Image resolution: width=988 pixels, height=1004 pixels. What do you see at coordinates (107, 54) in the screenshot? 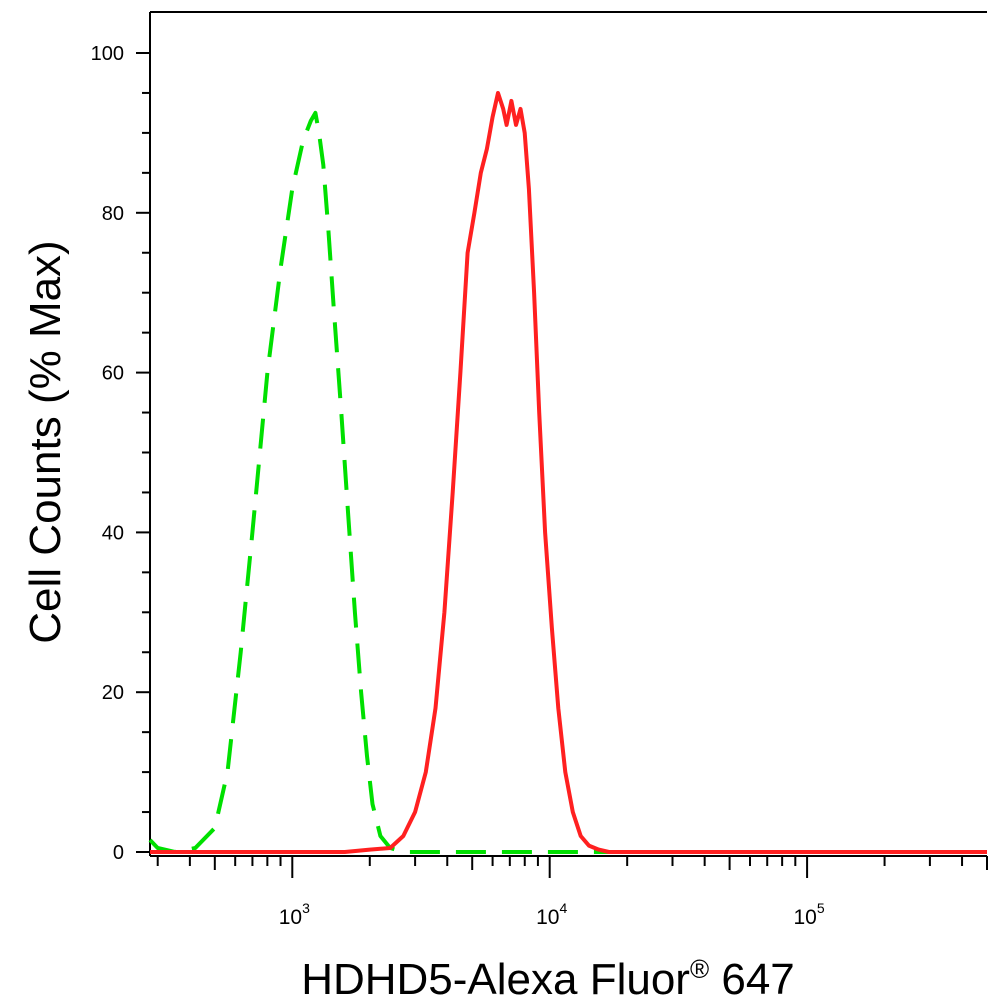
I see `y-tick-label: 100` at bounding box center [107, 54].